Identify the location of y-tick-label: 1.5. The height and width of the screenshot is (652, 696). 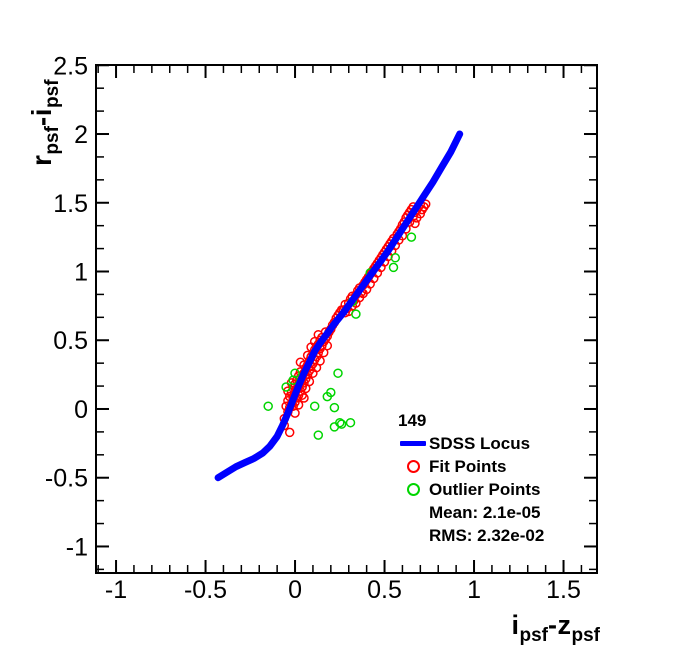
(70, 204).